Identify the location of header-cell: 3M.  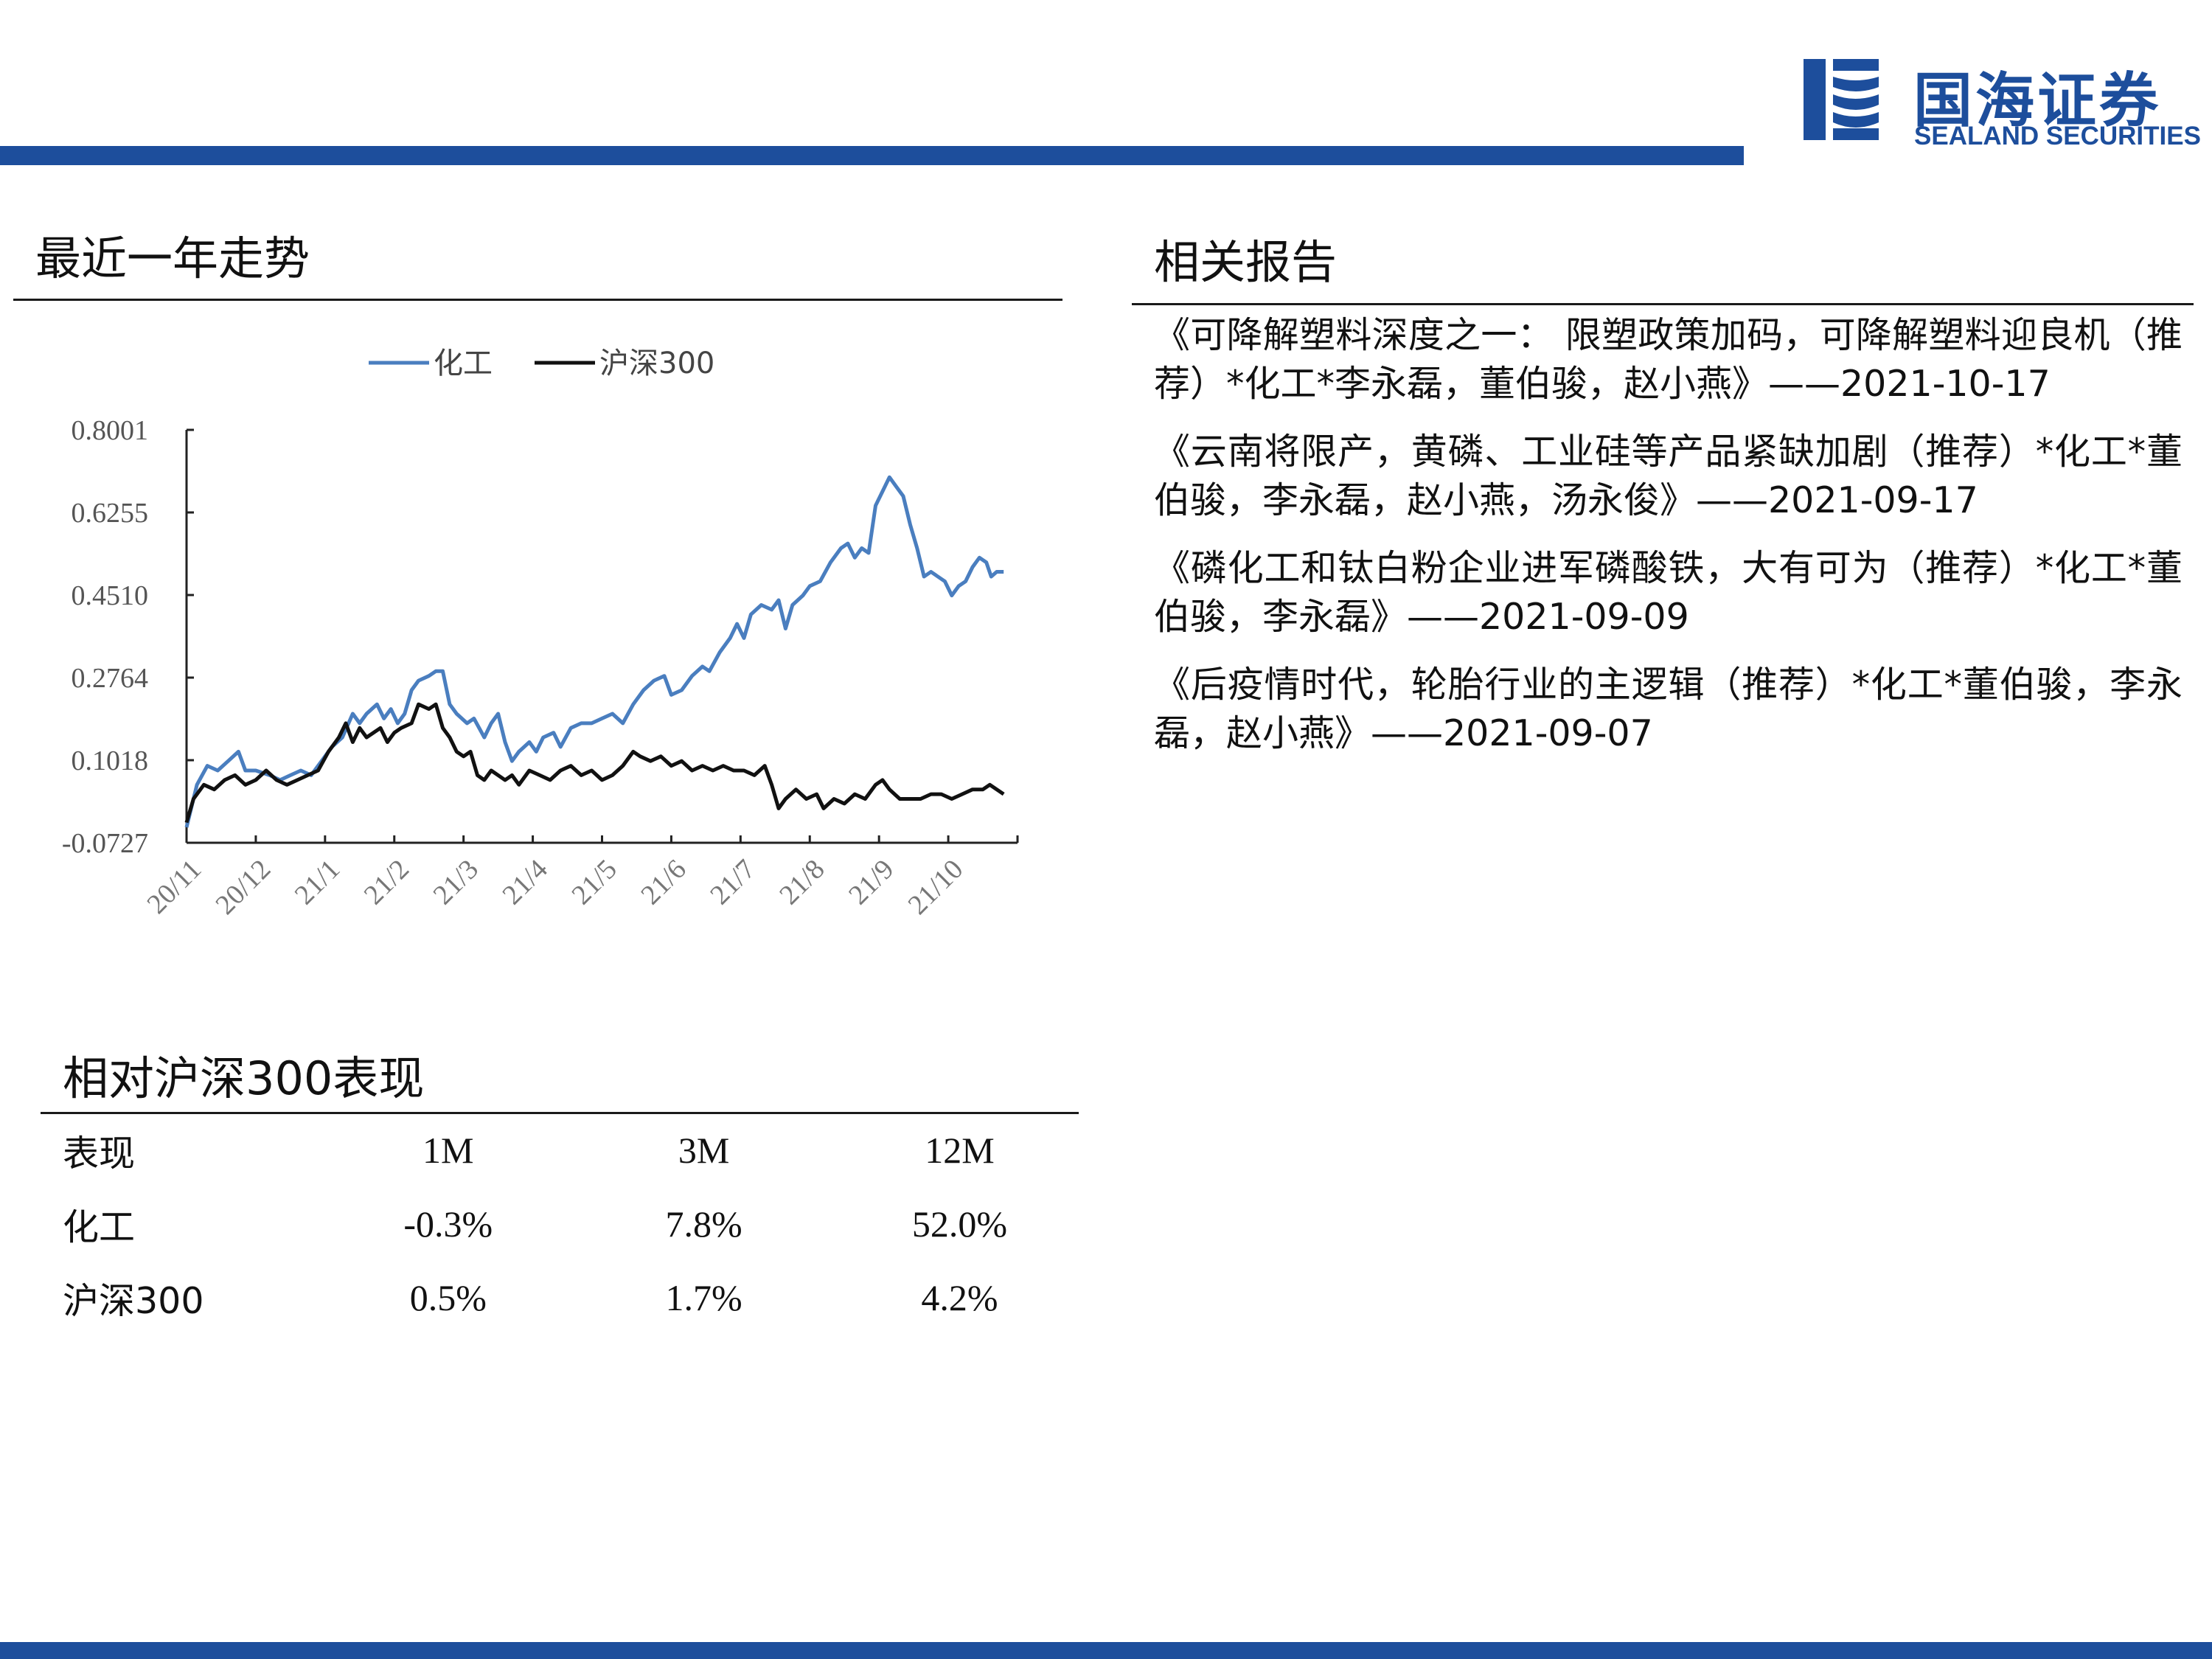
(704, 1150).